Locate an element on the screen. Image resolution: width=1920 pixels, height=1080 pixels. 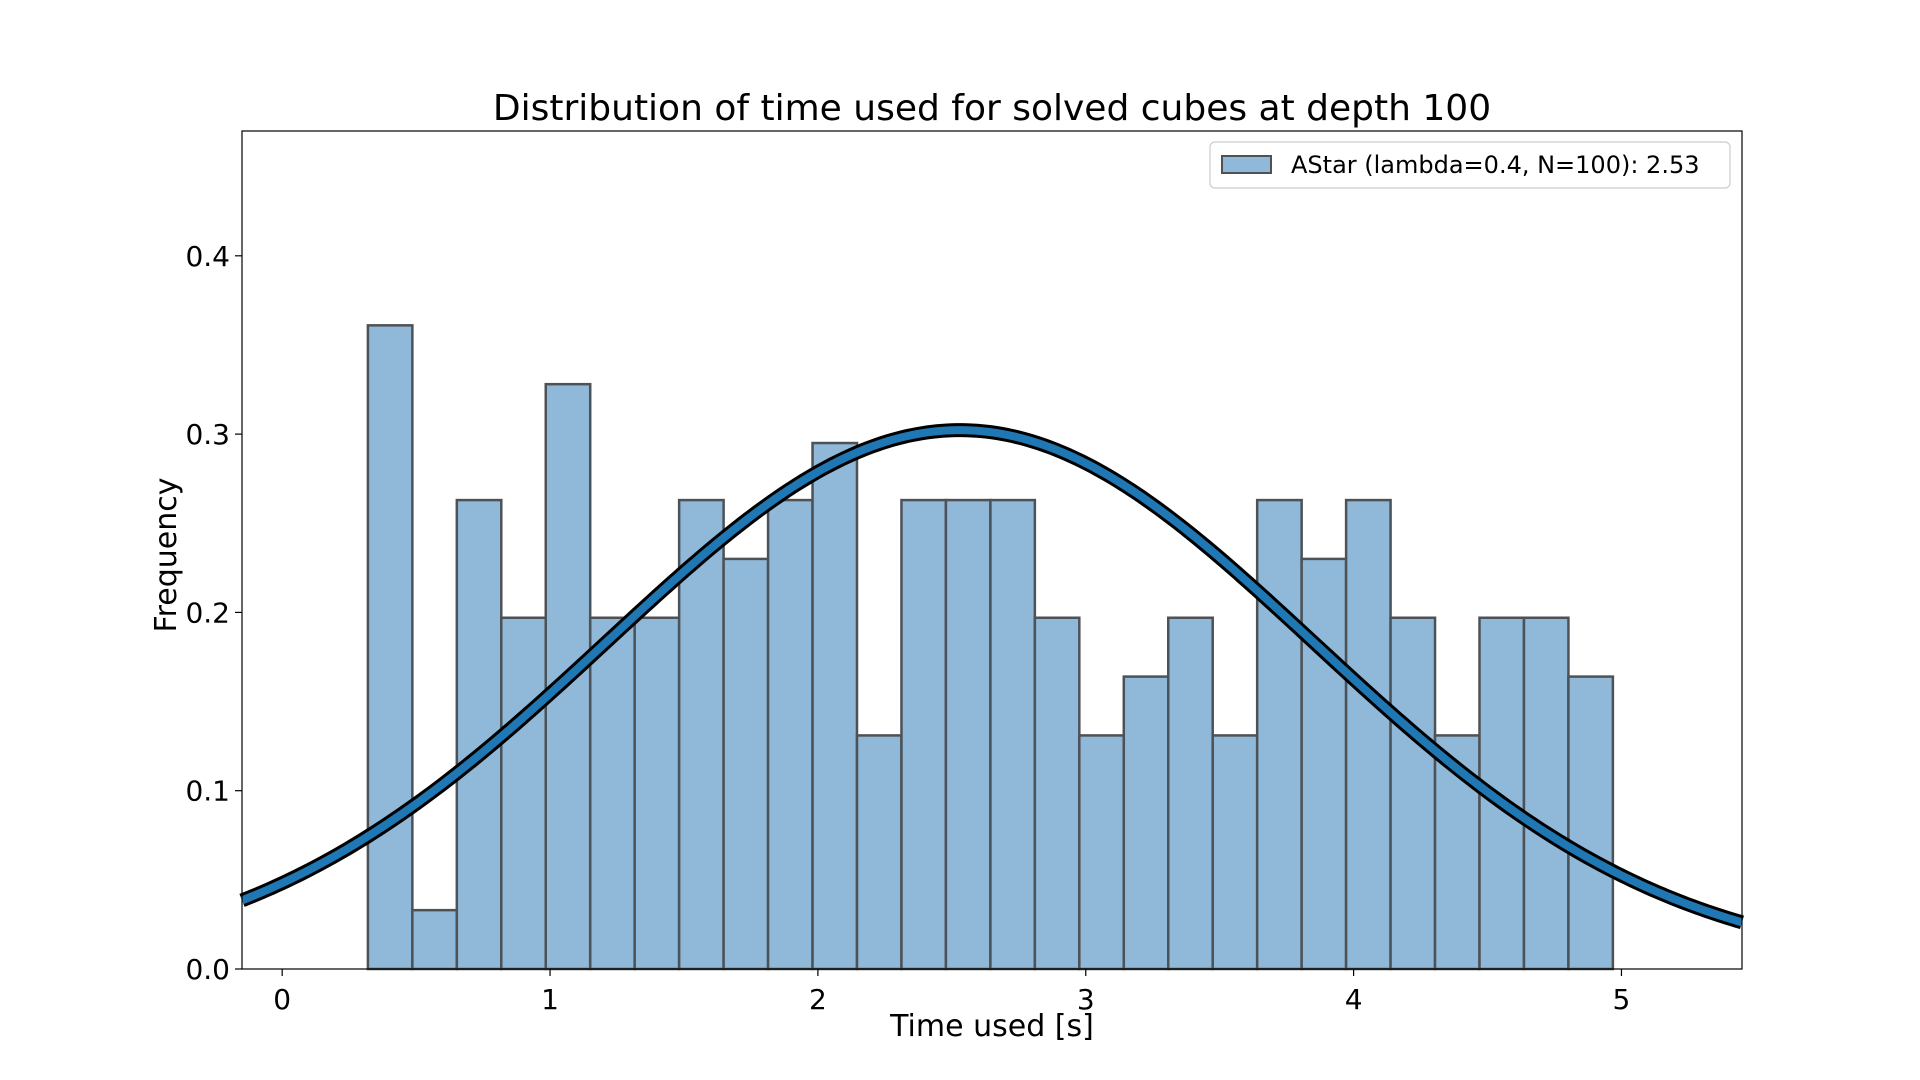
x-tick-label: 0 is located at coordinates (282, 999).